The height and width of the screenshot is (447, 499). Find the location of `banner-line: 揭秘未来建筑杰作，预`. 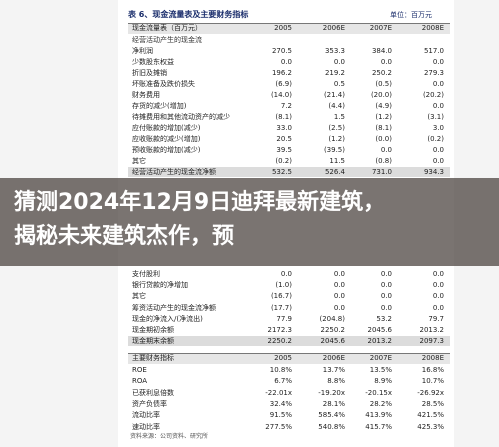

banner-line: 揭秘未来建筑杰作，预 is located at coordinates (124, 236).